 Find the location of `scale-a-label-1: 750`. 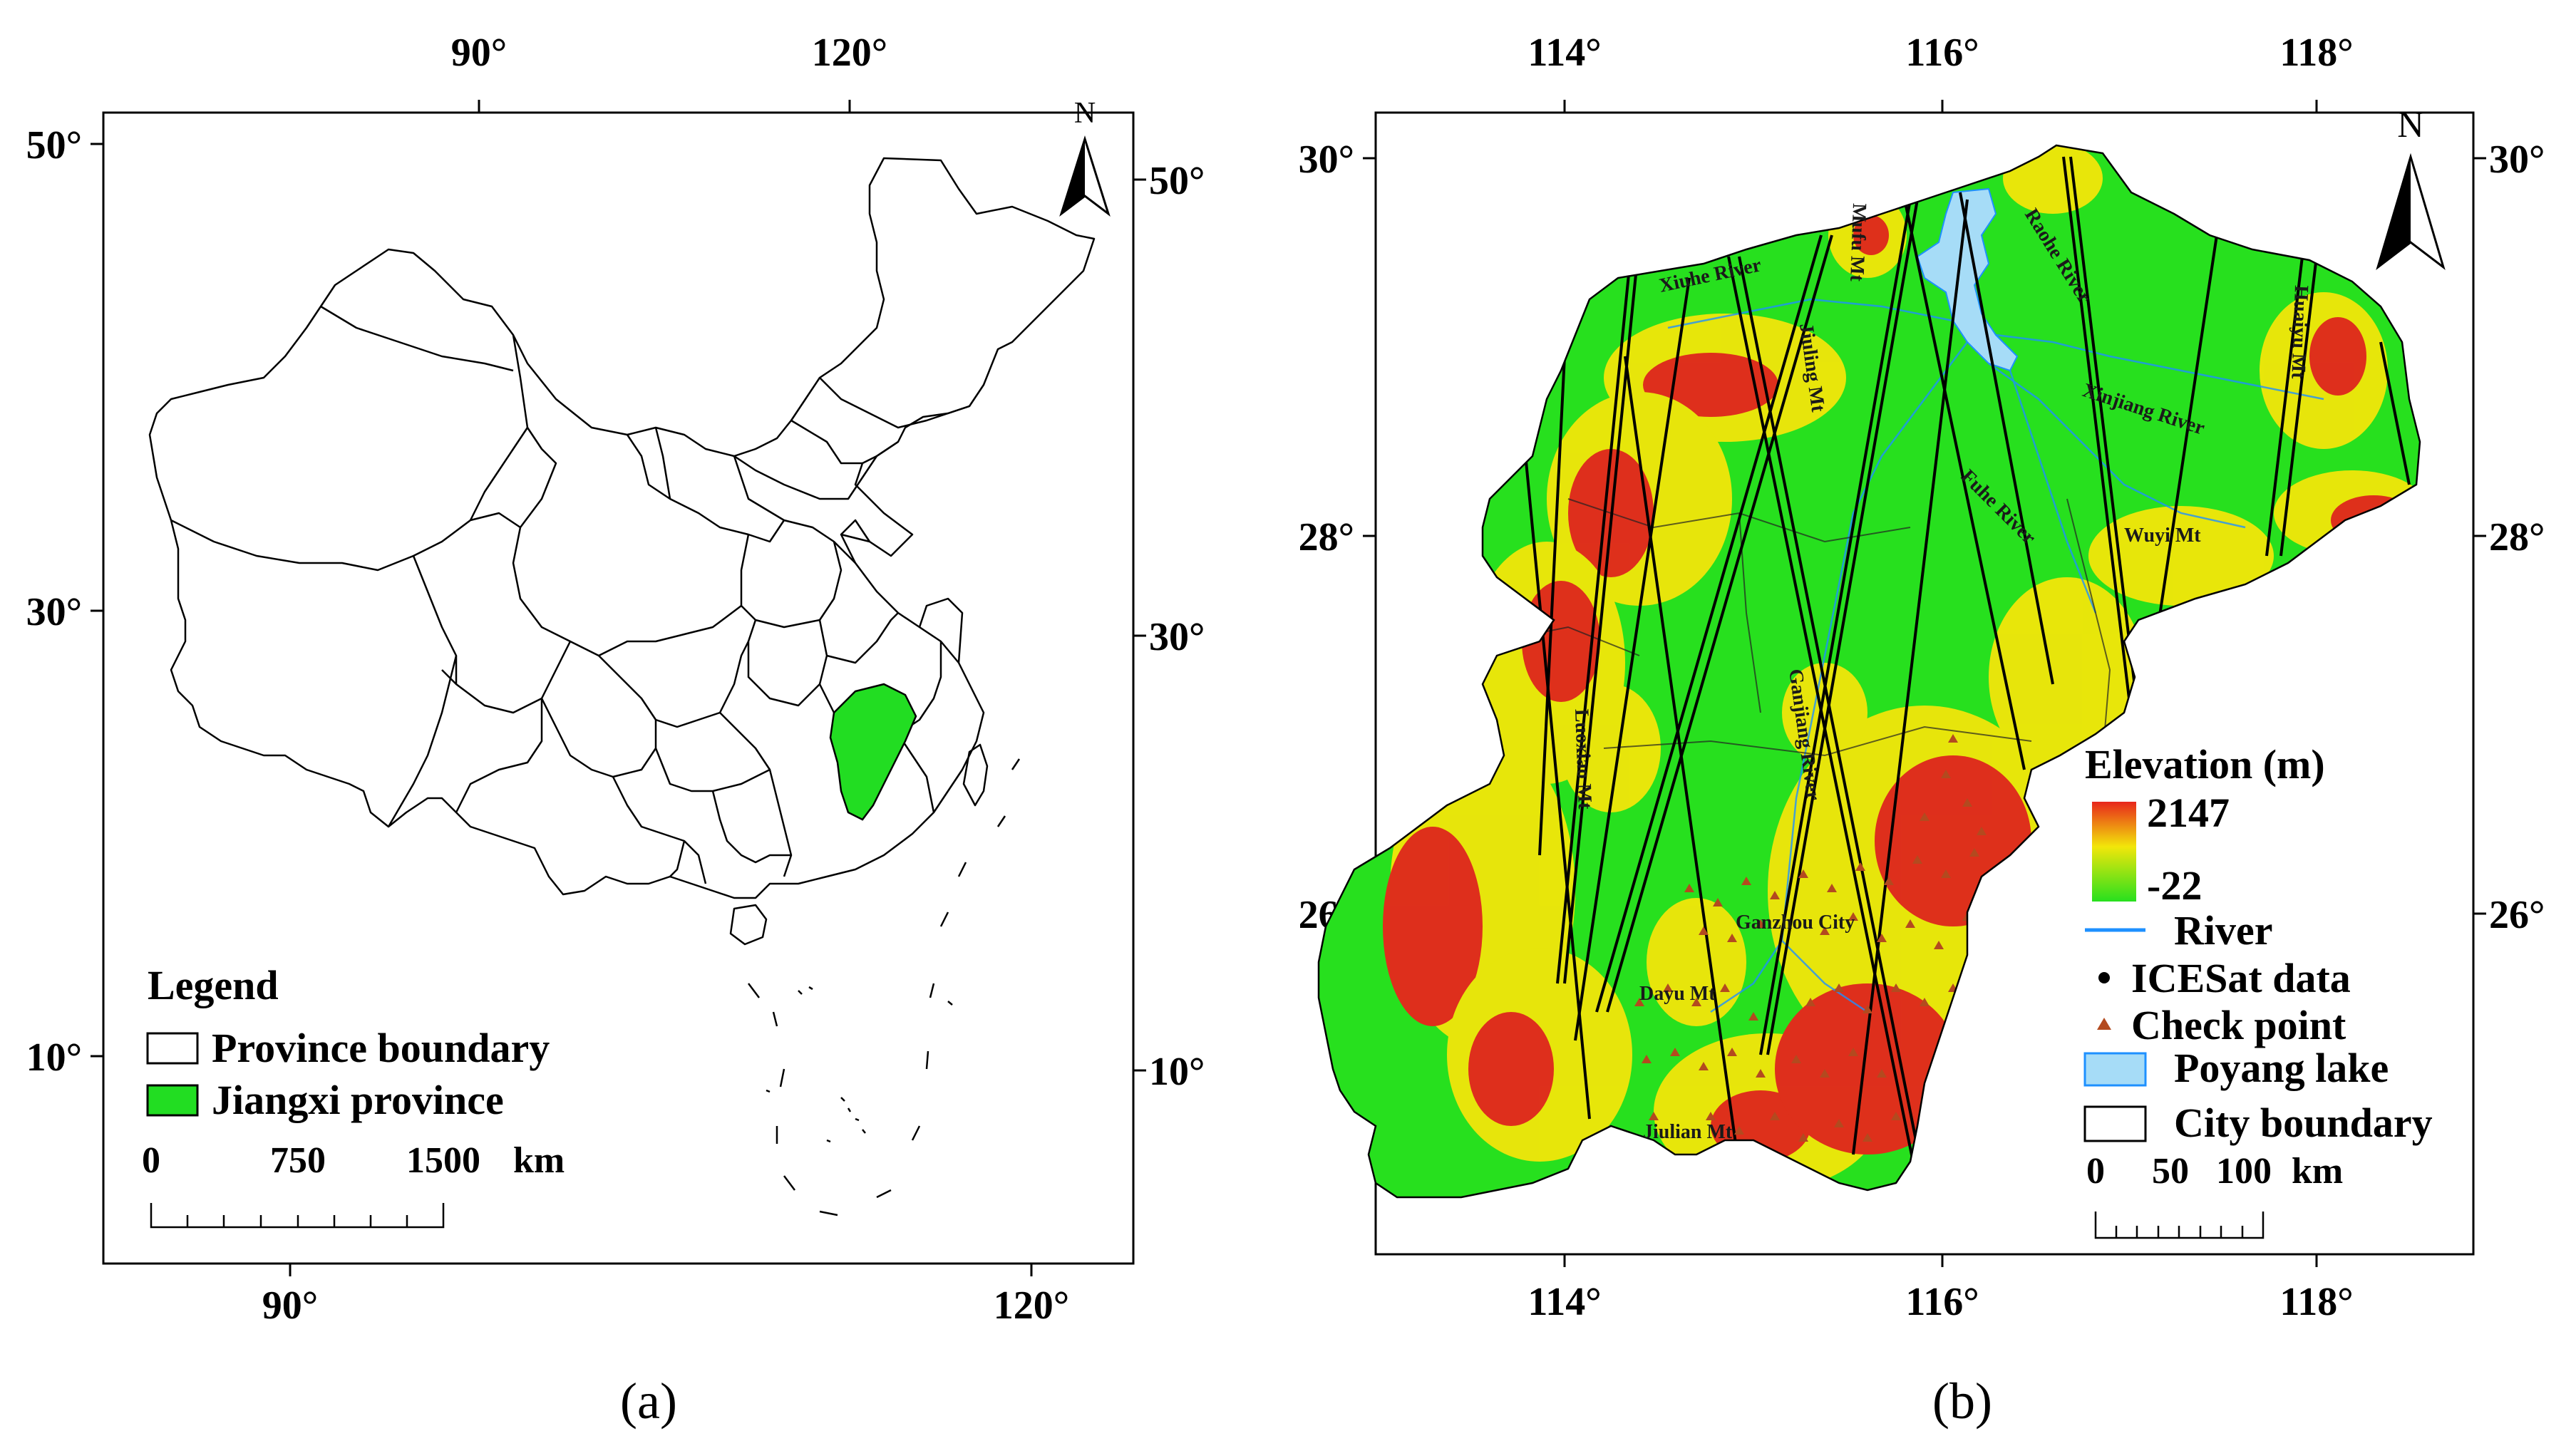

scale-a-label-1: 750 is located at coordinates (298, 1160).